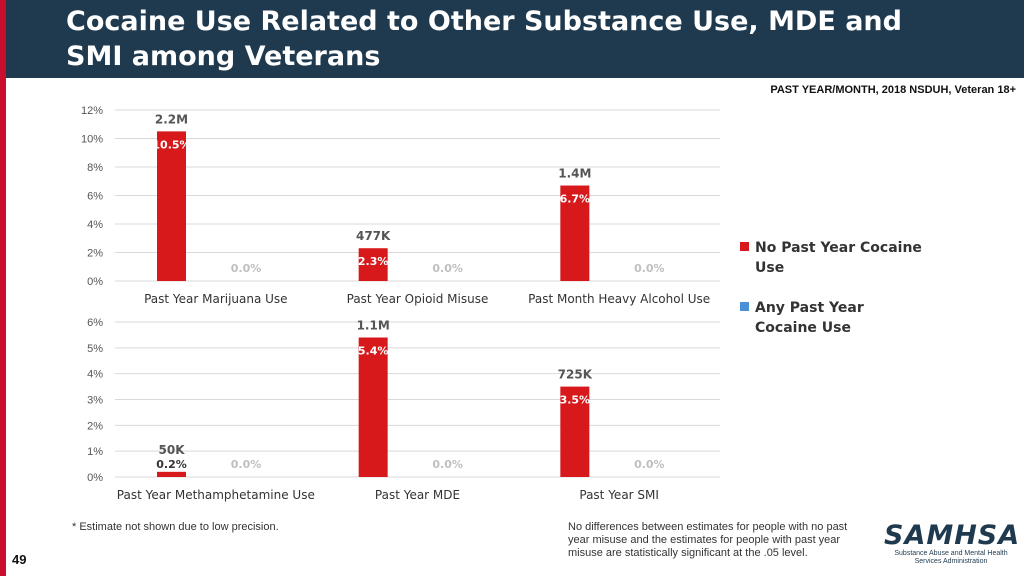 The width and height of the screenshot is (1024, 576). Describe the element at coordinates (95, 401) in the screenshot. I see `y-tick-label-2-3: 3%` at that location.